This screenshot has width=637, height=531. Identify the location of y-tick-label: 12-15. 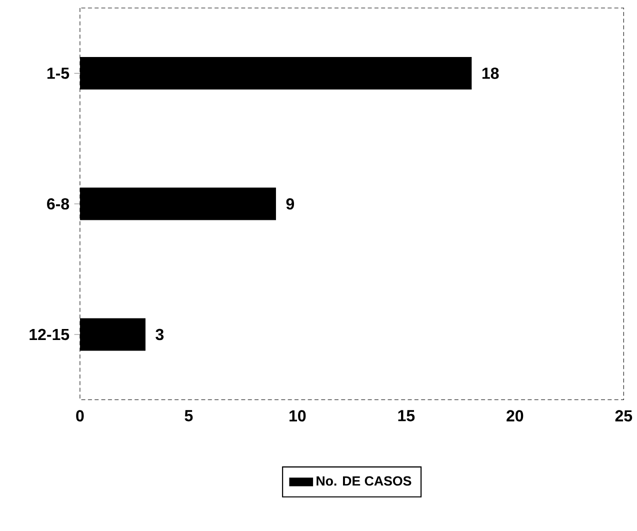
(50, 334).